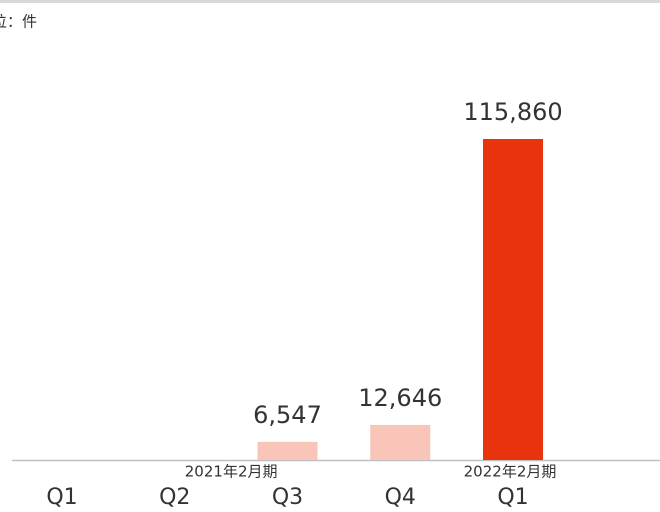 Image resolution: width=660 pixels, height=512 pixels. I want to click on x-tick-label: Q2, so click(174, 497).